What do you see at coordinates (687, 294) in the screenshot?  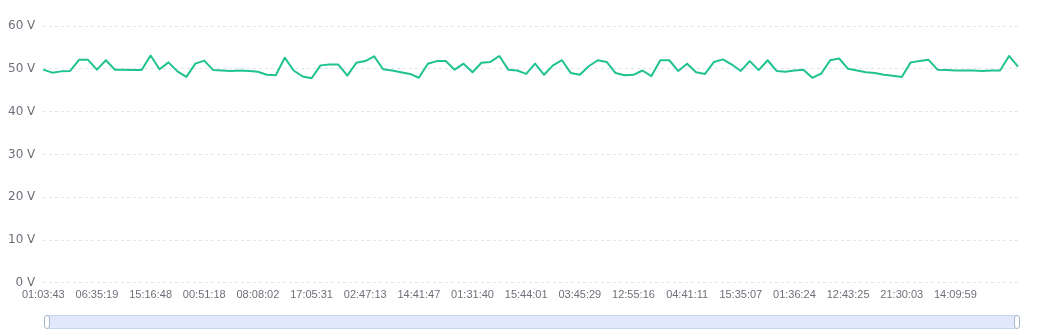 I see `x-tick-label: 04:41:11` at bounding box center [687, 294].